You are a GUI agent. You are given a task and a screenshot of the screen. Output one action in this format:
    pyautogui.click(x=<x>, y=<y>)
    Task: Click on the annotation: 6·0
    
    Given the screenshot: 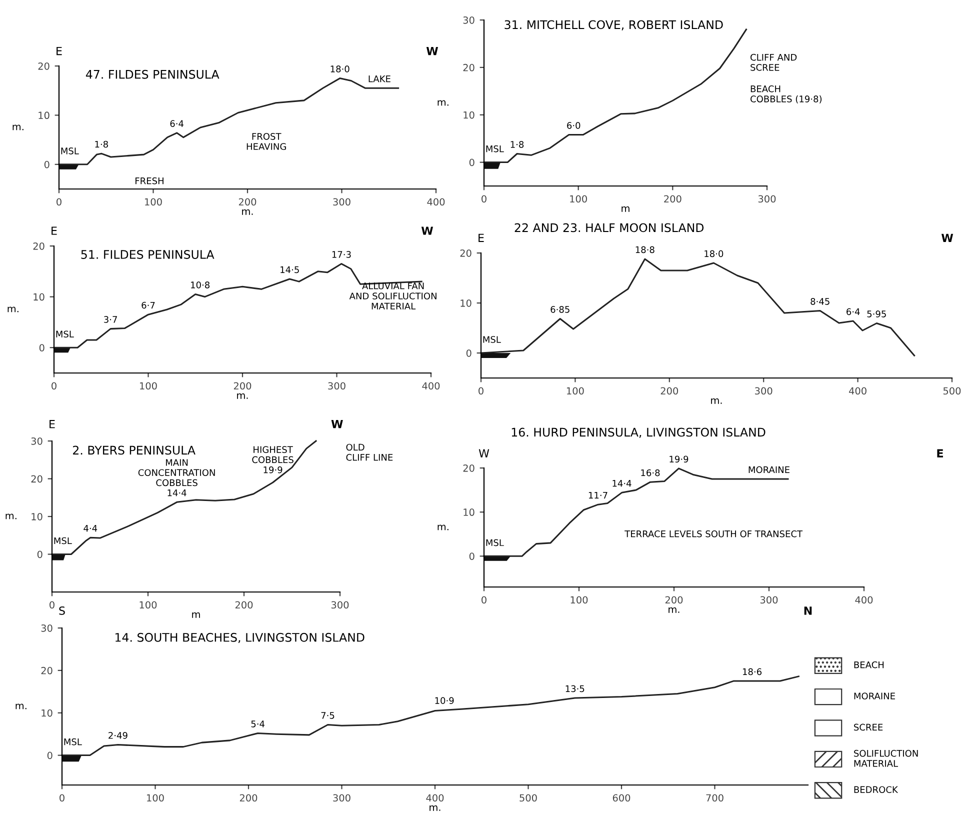 What is the action you would take?
    pyautogui.click(x=573, y=125)
    